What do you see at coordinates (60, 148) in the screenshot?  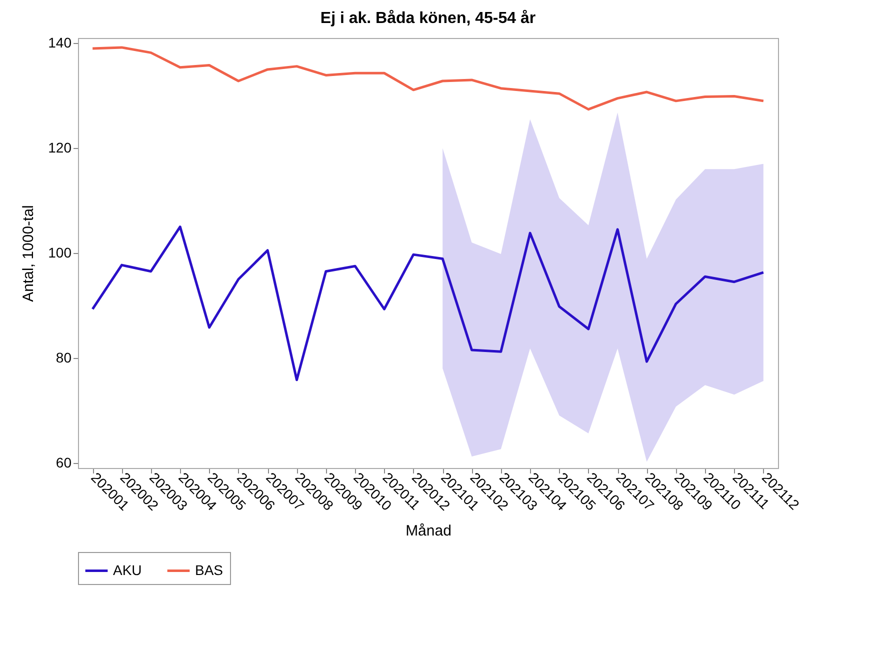 I see `y-tick-label: 120` at bounding box center [60, 148].